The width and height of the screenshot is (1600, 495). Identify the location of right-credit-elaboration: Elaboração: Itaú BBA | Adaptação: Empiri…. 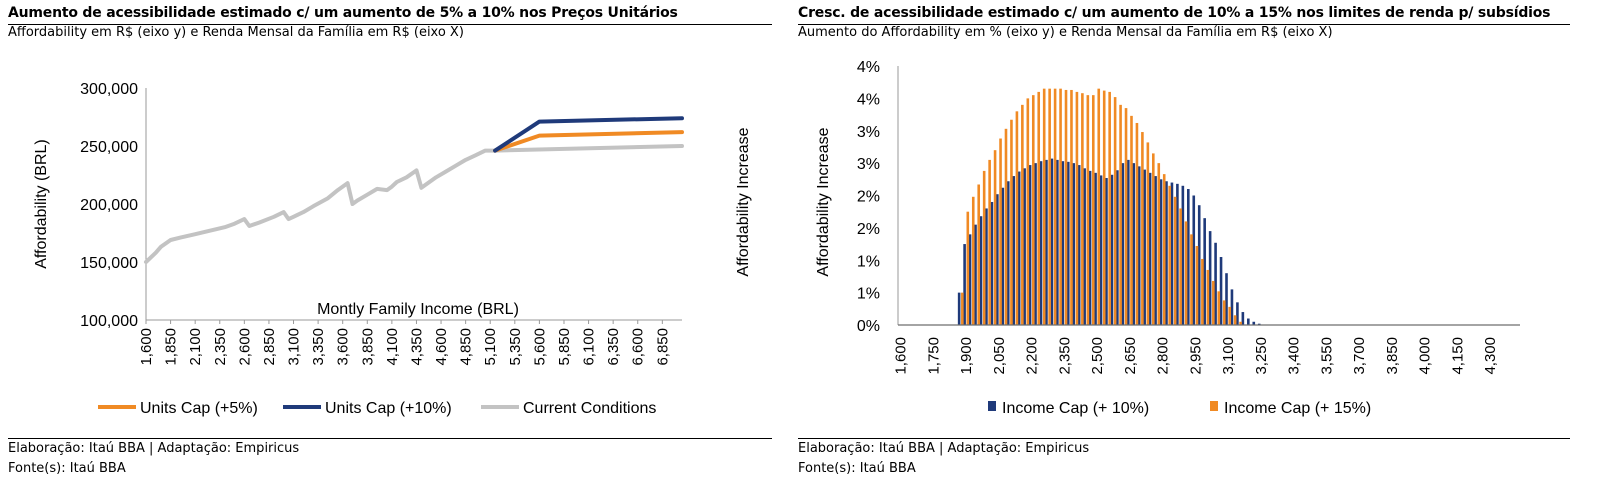
(944, 448).